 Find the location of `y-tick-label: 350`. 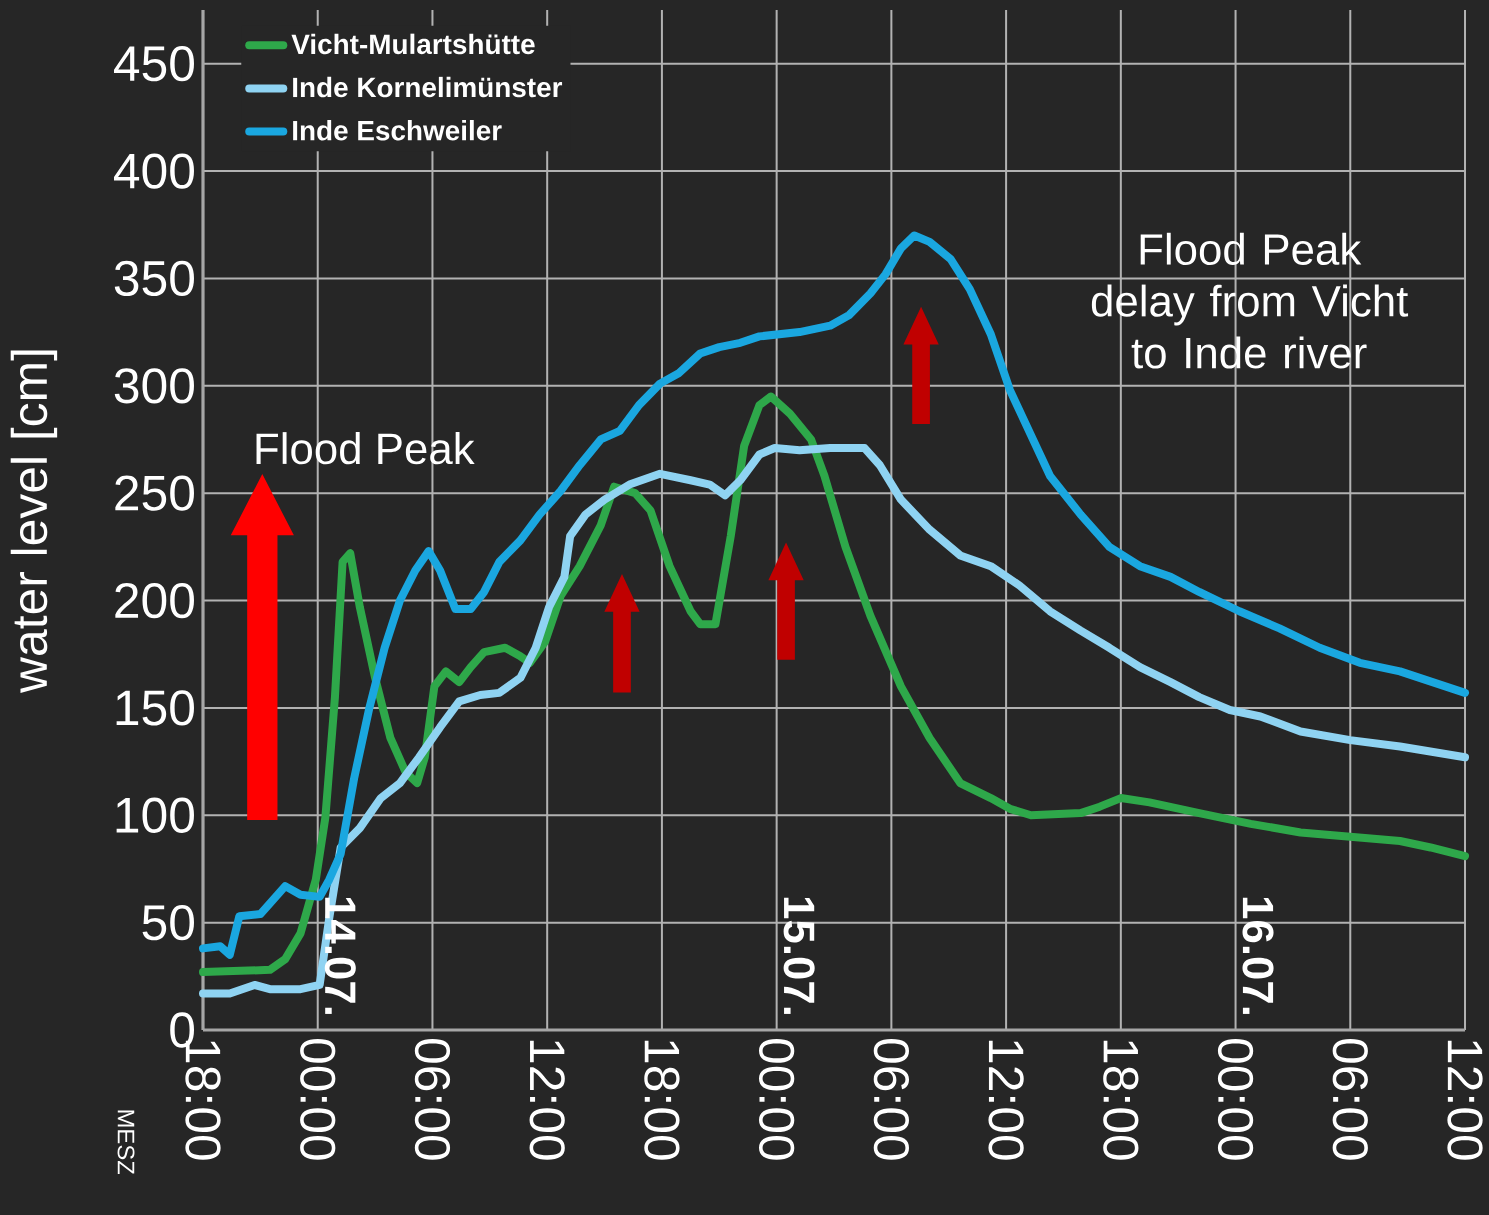

y-tick-label: 350 is located at coordinates (154, 278).